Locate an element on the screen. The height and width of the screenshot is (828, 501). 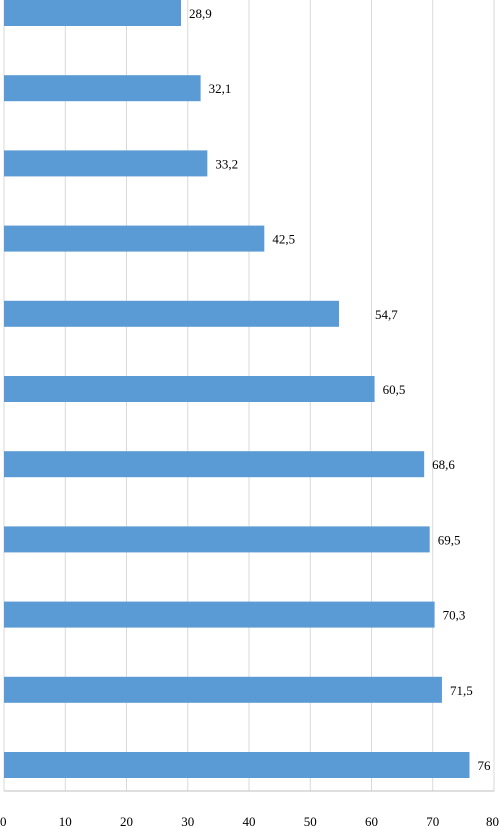
x-axis-ticks: 0 10 20 30 40 50 60 70 80 is located at coordinates (249, 821).